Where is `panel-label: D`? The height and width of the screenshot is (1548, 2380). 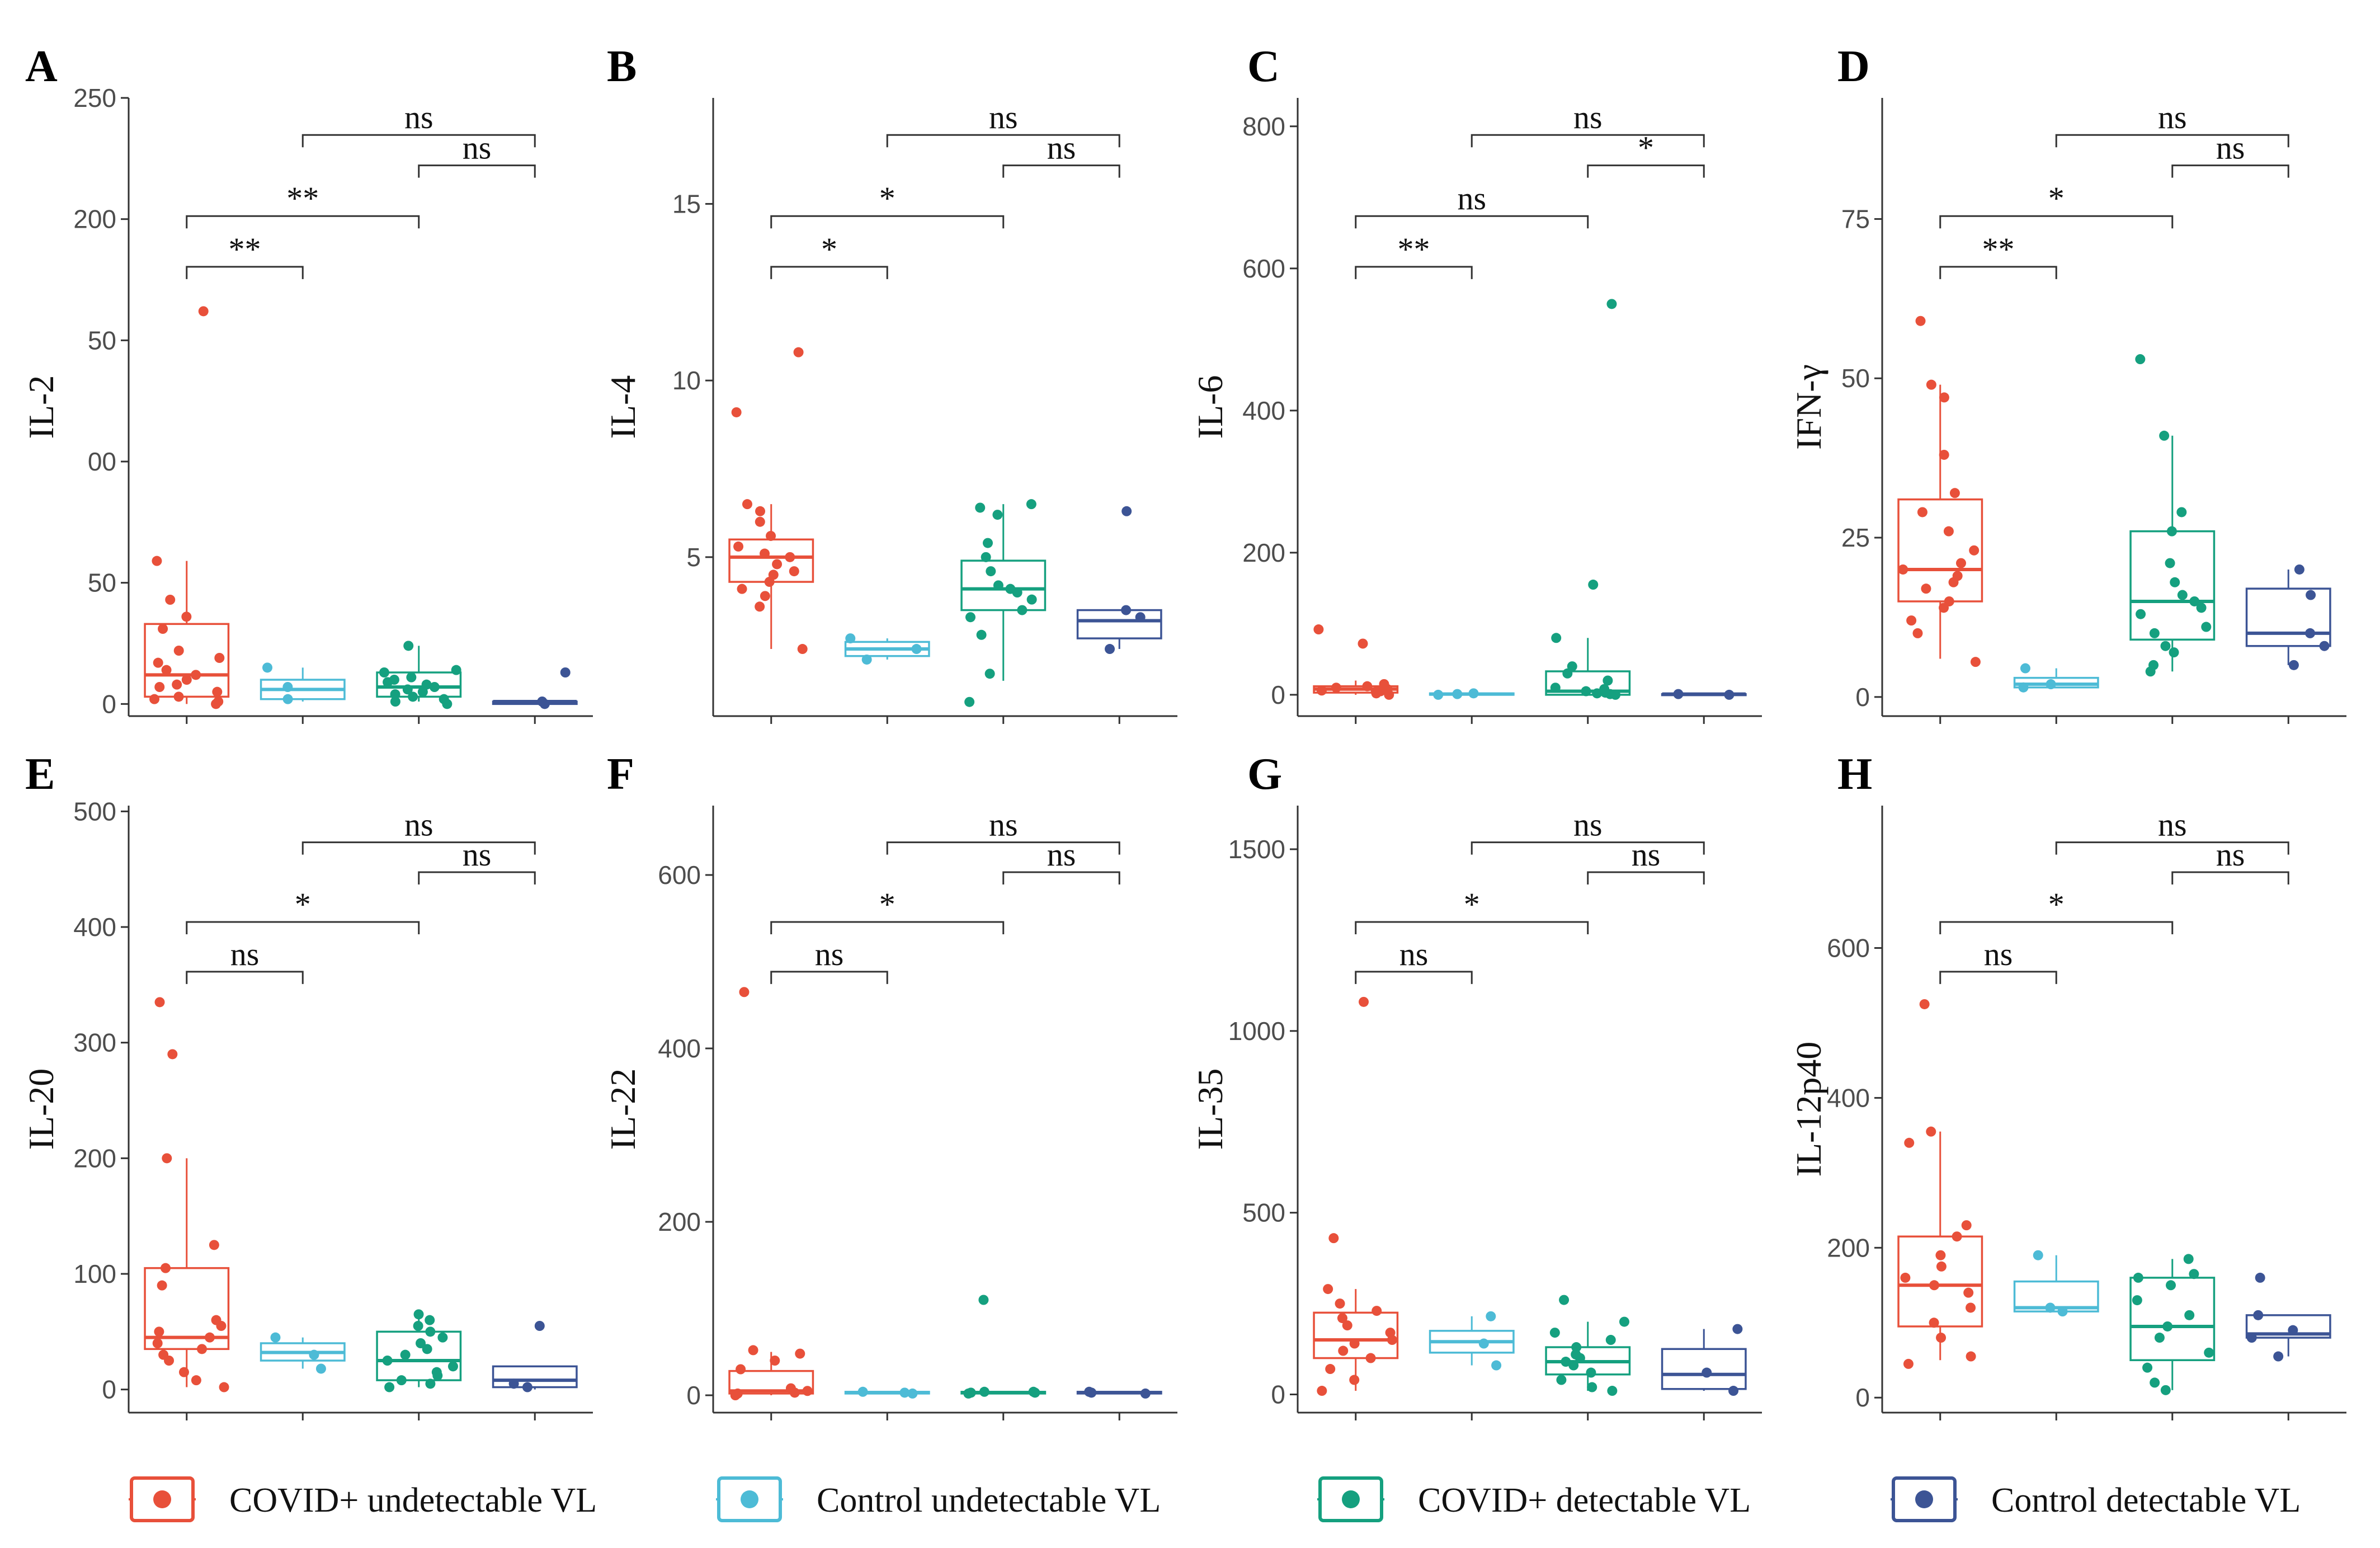
panel-label: D is located at coordinates (1853, 66).